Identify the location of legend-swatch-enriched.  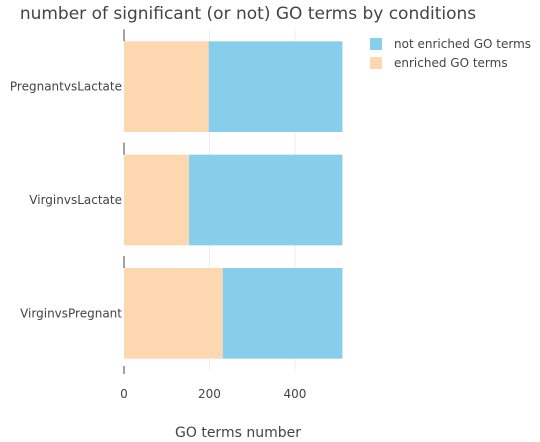
(376, 63).